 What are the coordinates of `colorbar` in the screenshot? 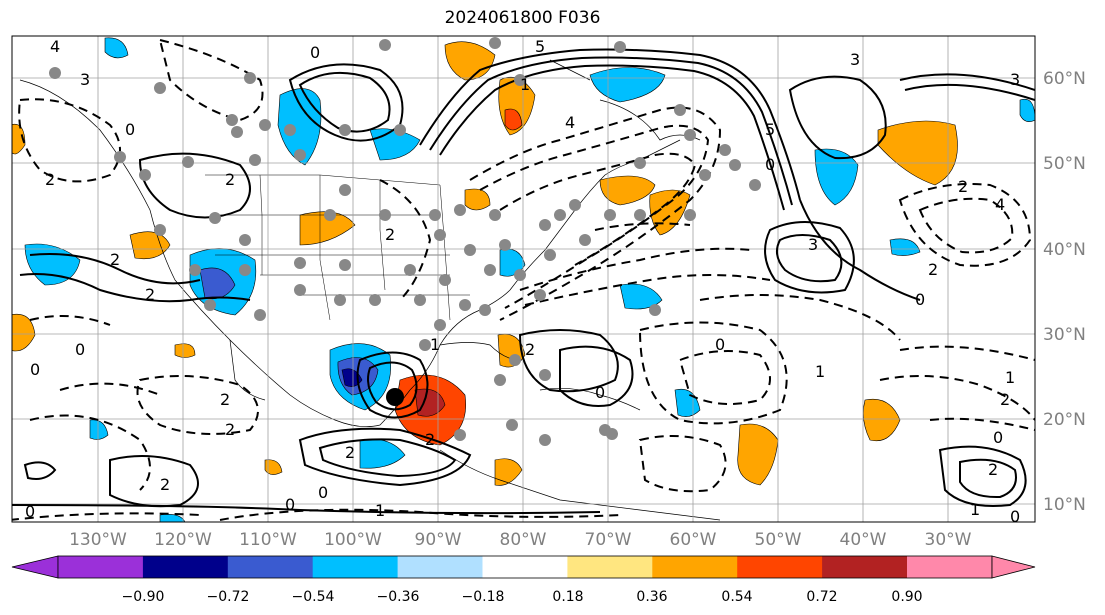 It's located at (523, 567).